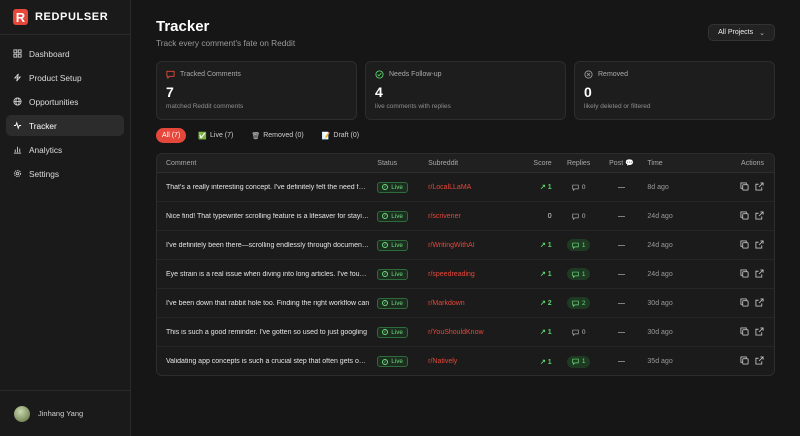 This screenshot has width=800, height=436. What do you see at coordinates (65, 149) in the screenshot?
I see `sidebar-item-analytics: Analytics` at bounding box center [65, 149].